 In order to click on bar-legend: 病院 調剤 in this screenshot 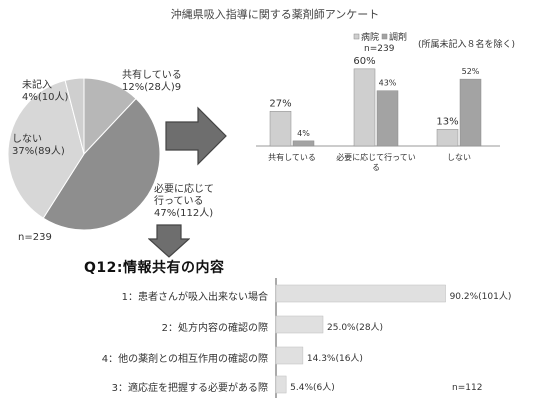, I will do `click(380, 37)`.